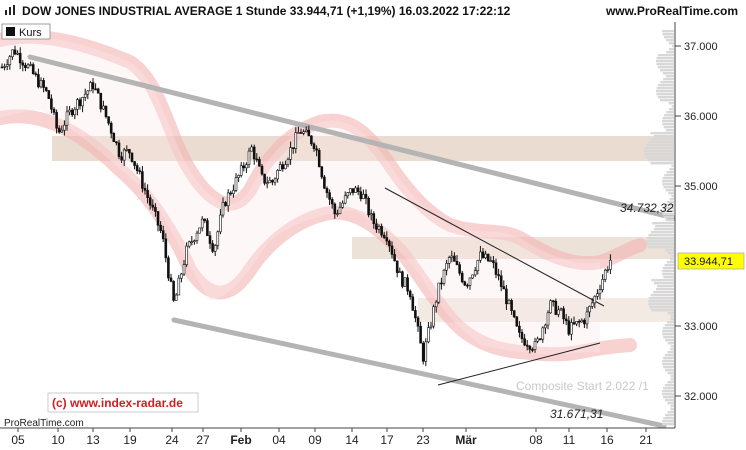 This screenshot has height=450, width=746. What do you see at coordinates (172, 440) in the screenshot?
I see `x-tick-label: 24` at bounding box center [172, 440].